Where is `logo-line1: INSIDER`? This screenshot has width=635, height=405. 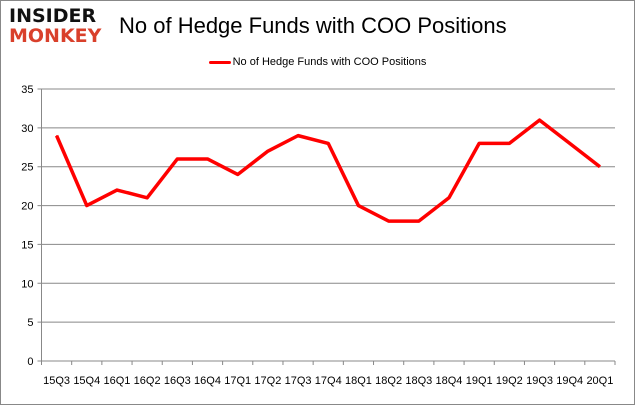
logo-line1: INSIDER is located at coordinates (53, 16).